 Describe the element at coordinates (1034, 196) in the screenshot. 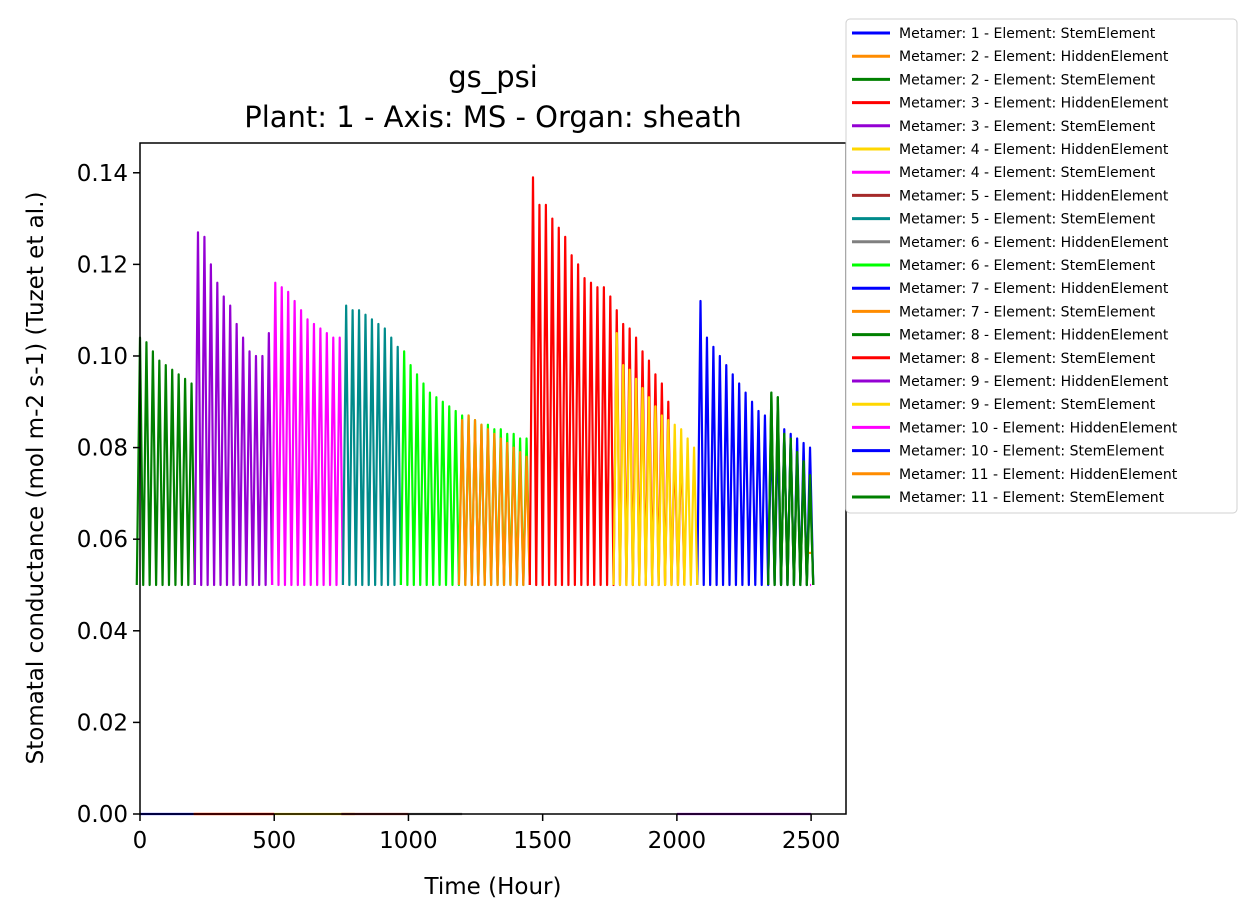

I see `legend-entry: Metamer: 5 - Element: HiddenElement` at that location.